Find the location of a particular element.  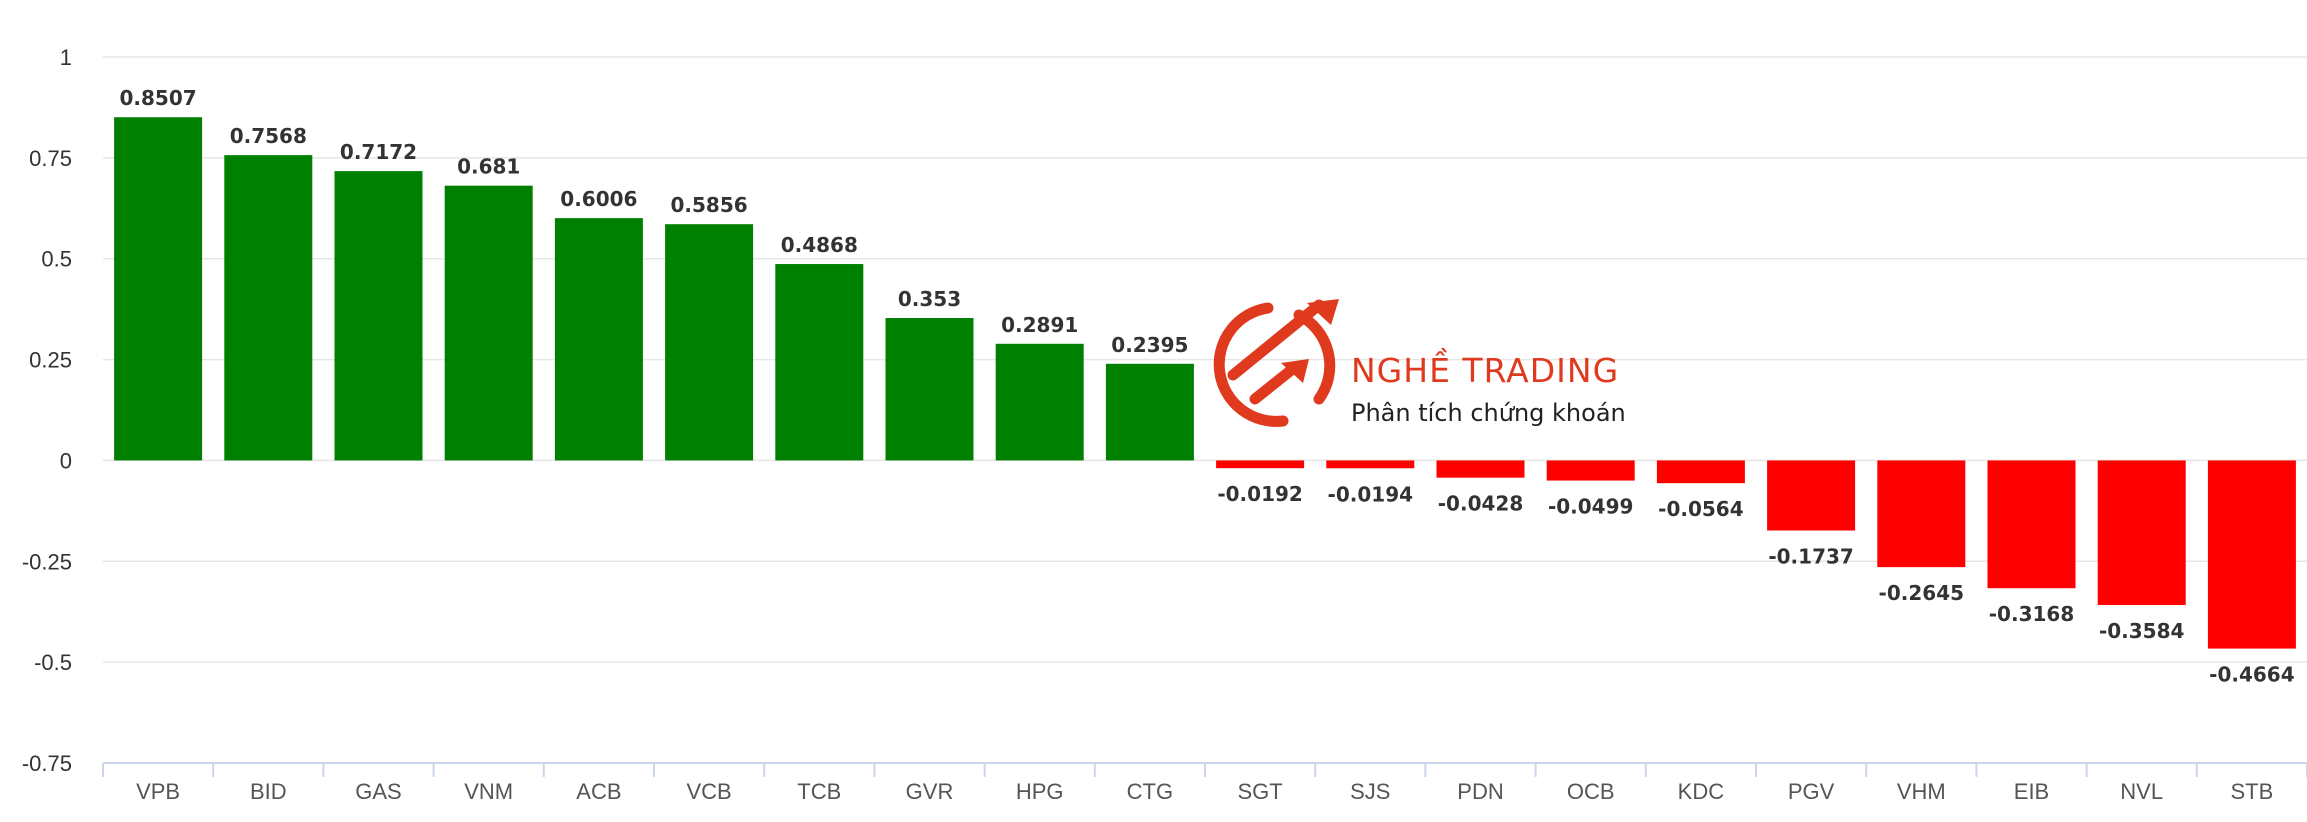

category-label: OCB is located at coordinates (1591, 791).